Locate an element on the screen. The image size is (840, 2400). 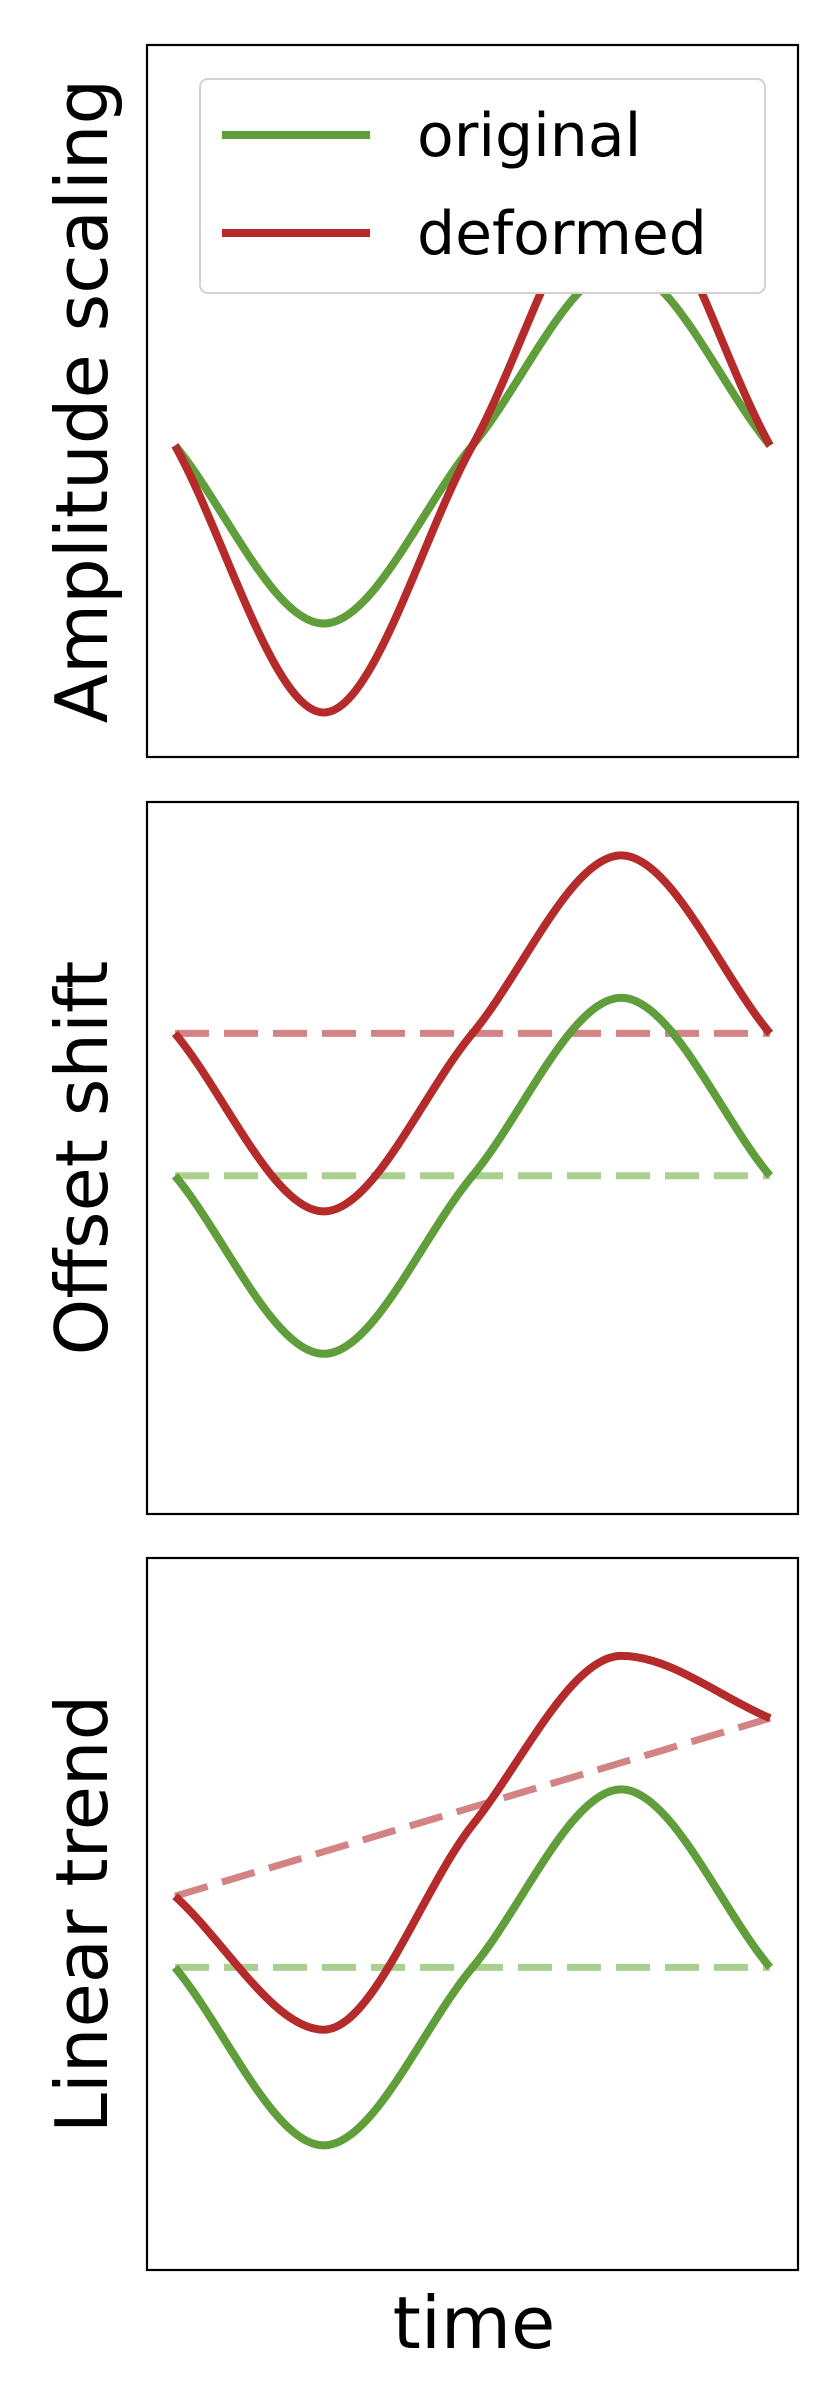
deformed-baseline is located at coordinates (472, 1807).